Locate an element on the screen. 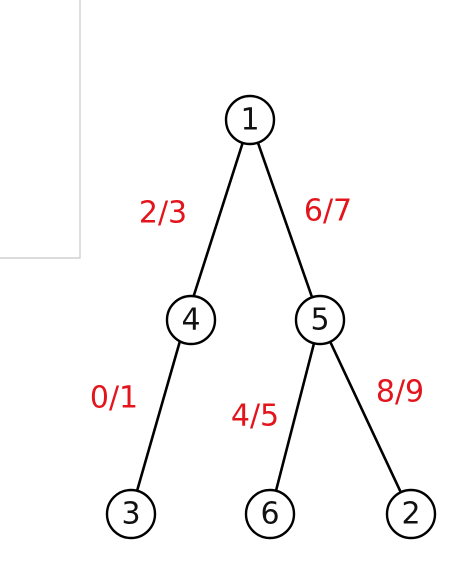 The image size is (464, 562). node-6: 6 is located at coordinates (270, 514).